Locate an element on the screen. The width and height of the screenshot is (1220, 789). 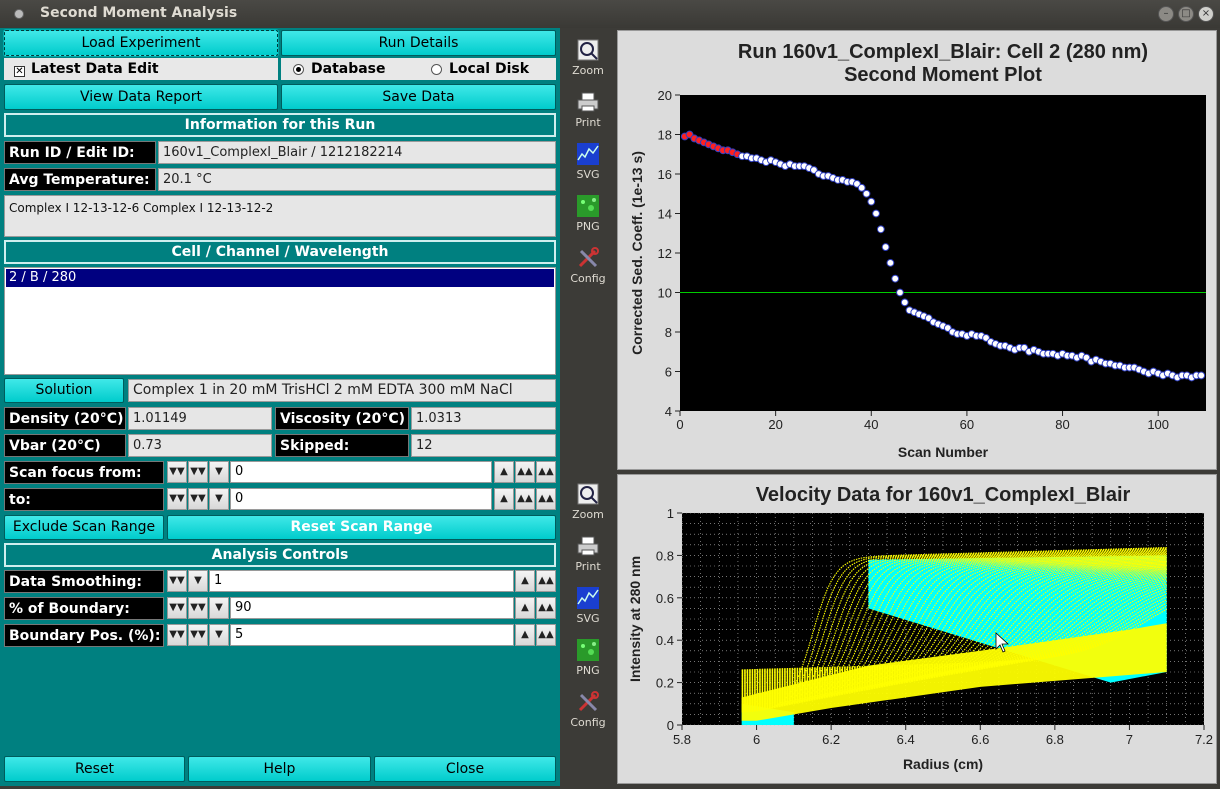
cell-list: 2 / B / 280 is located at coordinates (280, 321).